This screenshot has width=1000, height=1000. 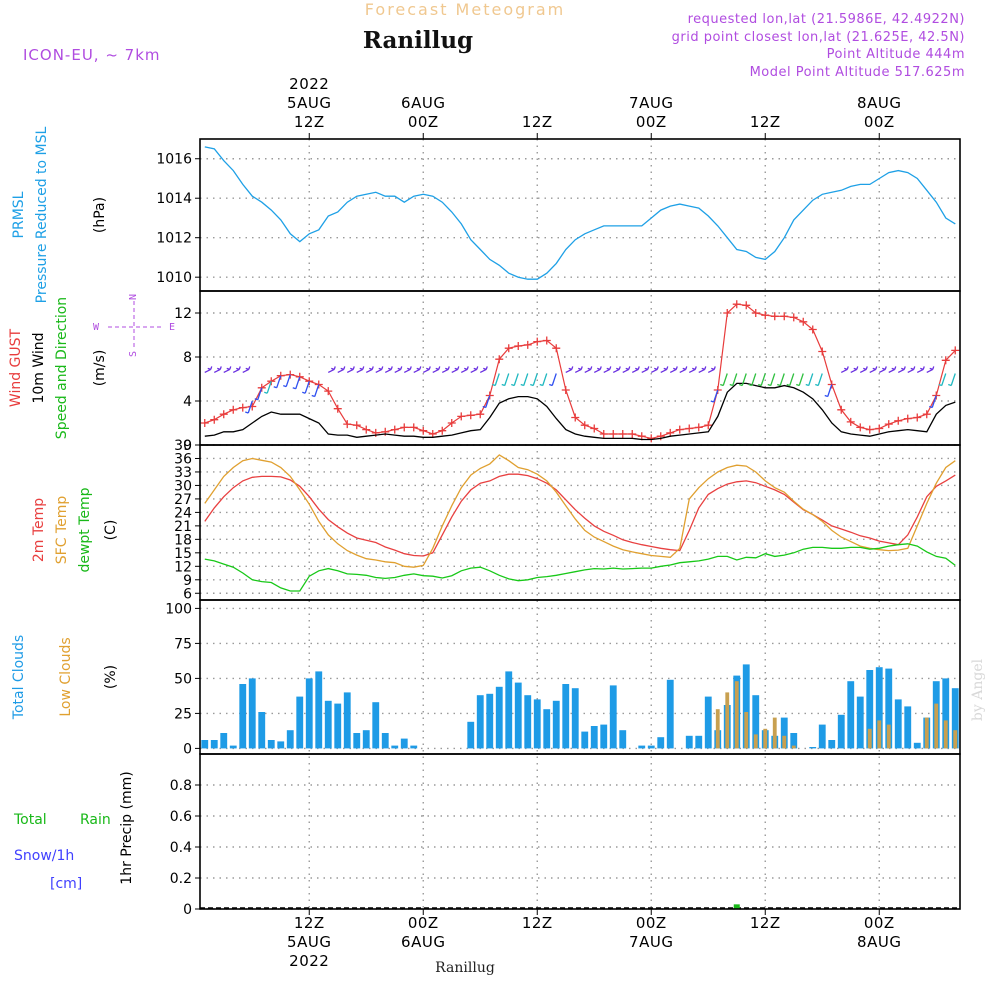 What do you see at coordinates (42, 214) in the screenshot?
I see `pressure-label-2: Pressure Reduced to MSL` at bounding box center [42, 214].